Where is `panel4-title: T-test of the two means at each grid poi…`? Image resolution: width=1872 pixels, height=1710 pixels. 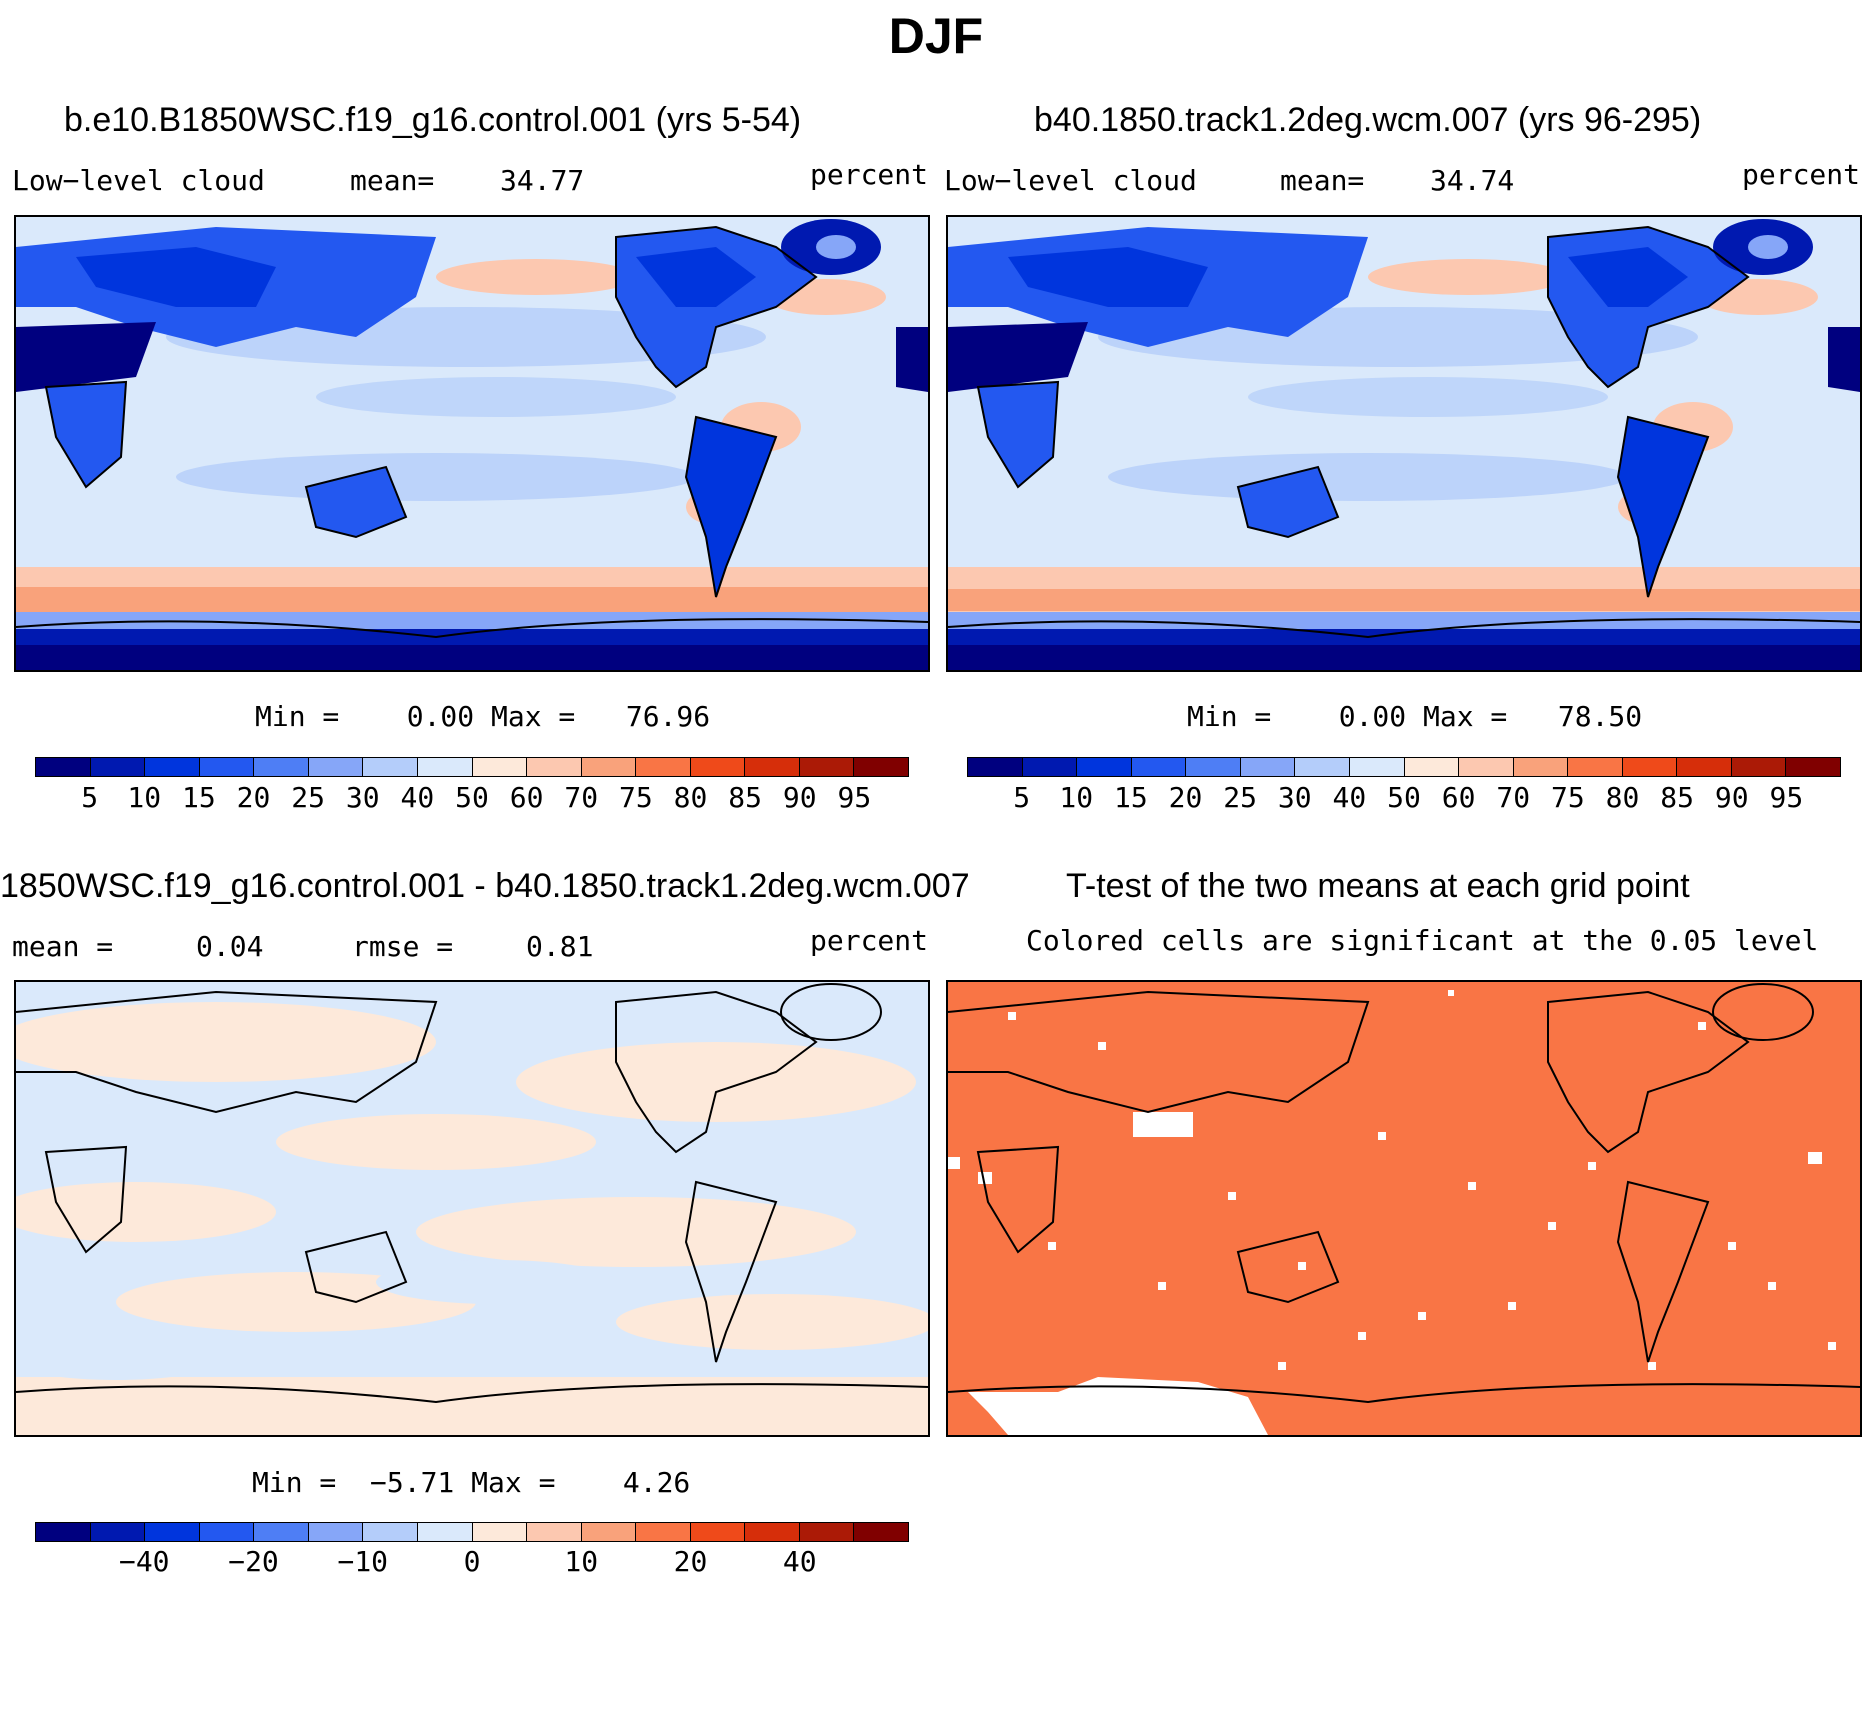
panel4-title: T-test of the two means at each grid poi… is located at coordinates (1378, 886).